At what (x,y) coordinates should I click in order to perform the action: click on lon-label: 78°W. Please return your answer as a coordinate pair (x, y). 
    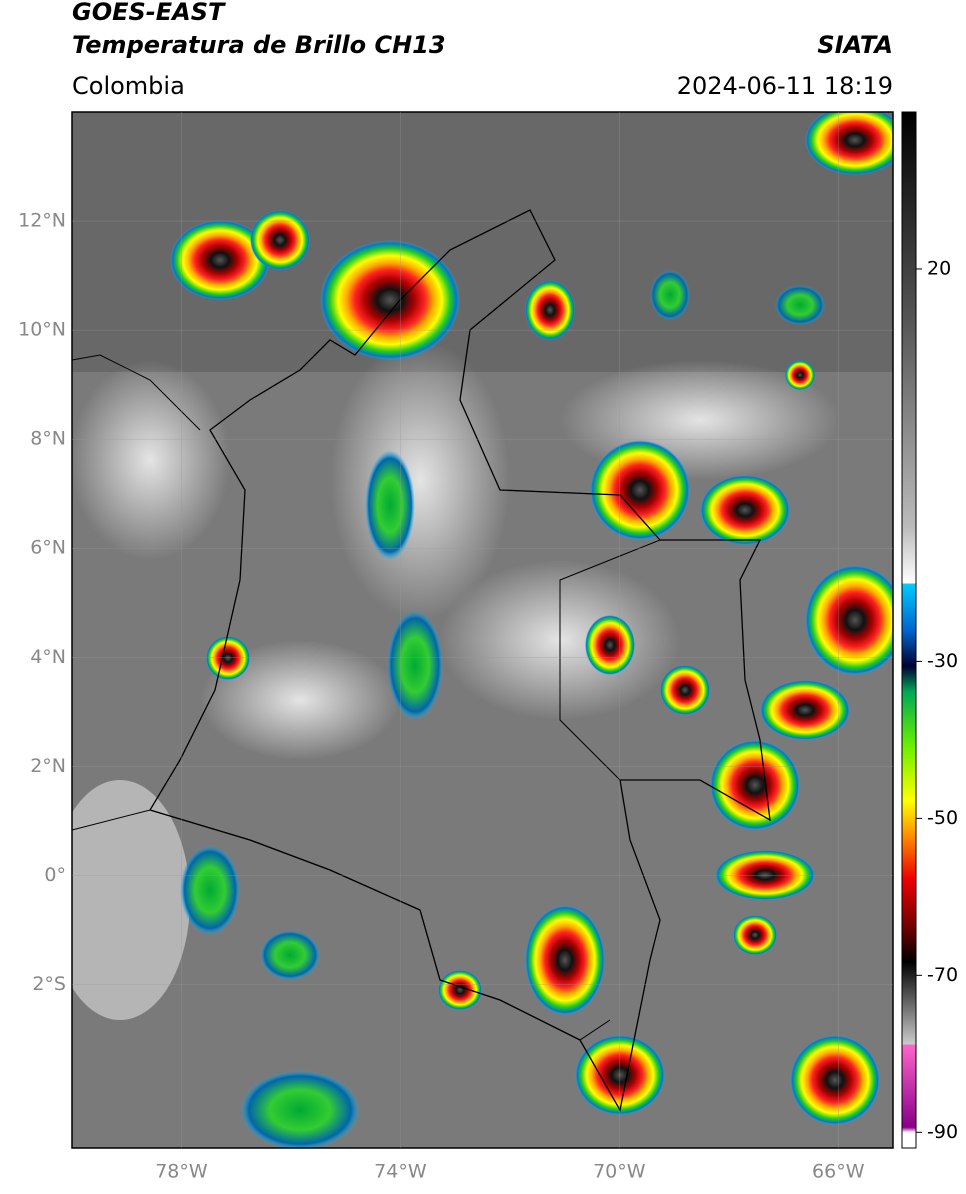
    Looking at the image, I should click on (181, 1172).